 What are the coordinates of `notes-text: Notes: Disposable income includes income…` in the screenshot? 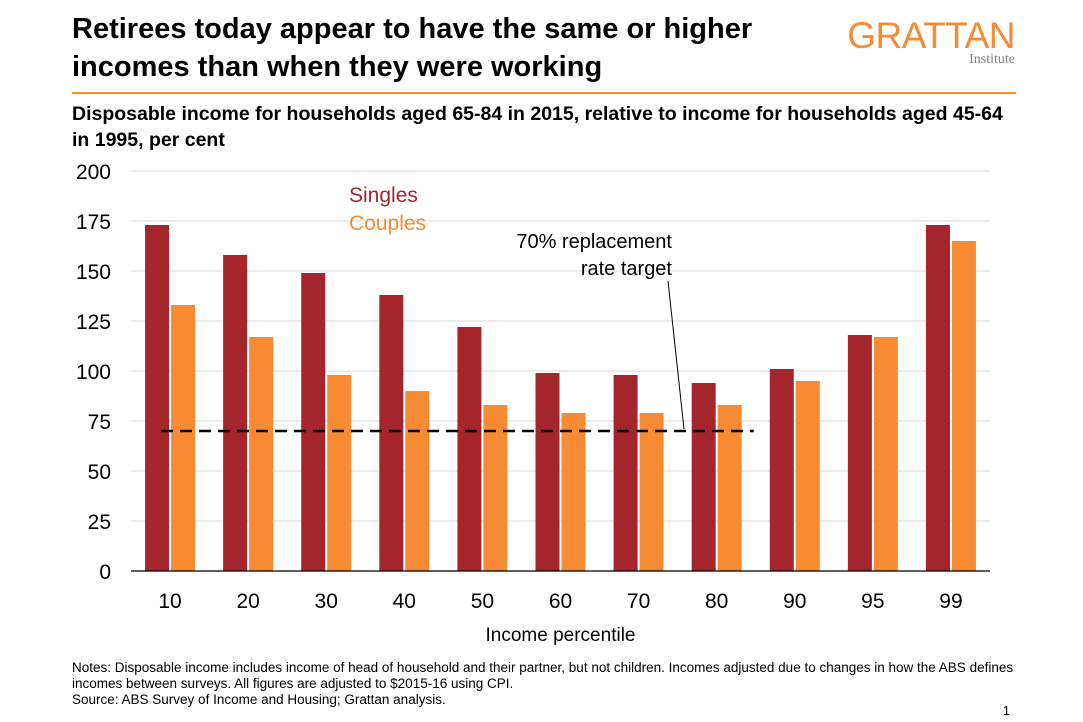 It's located at (543, 675).